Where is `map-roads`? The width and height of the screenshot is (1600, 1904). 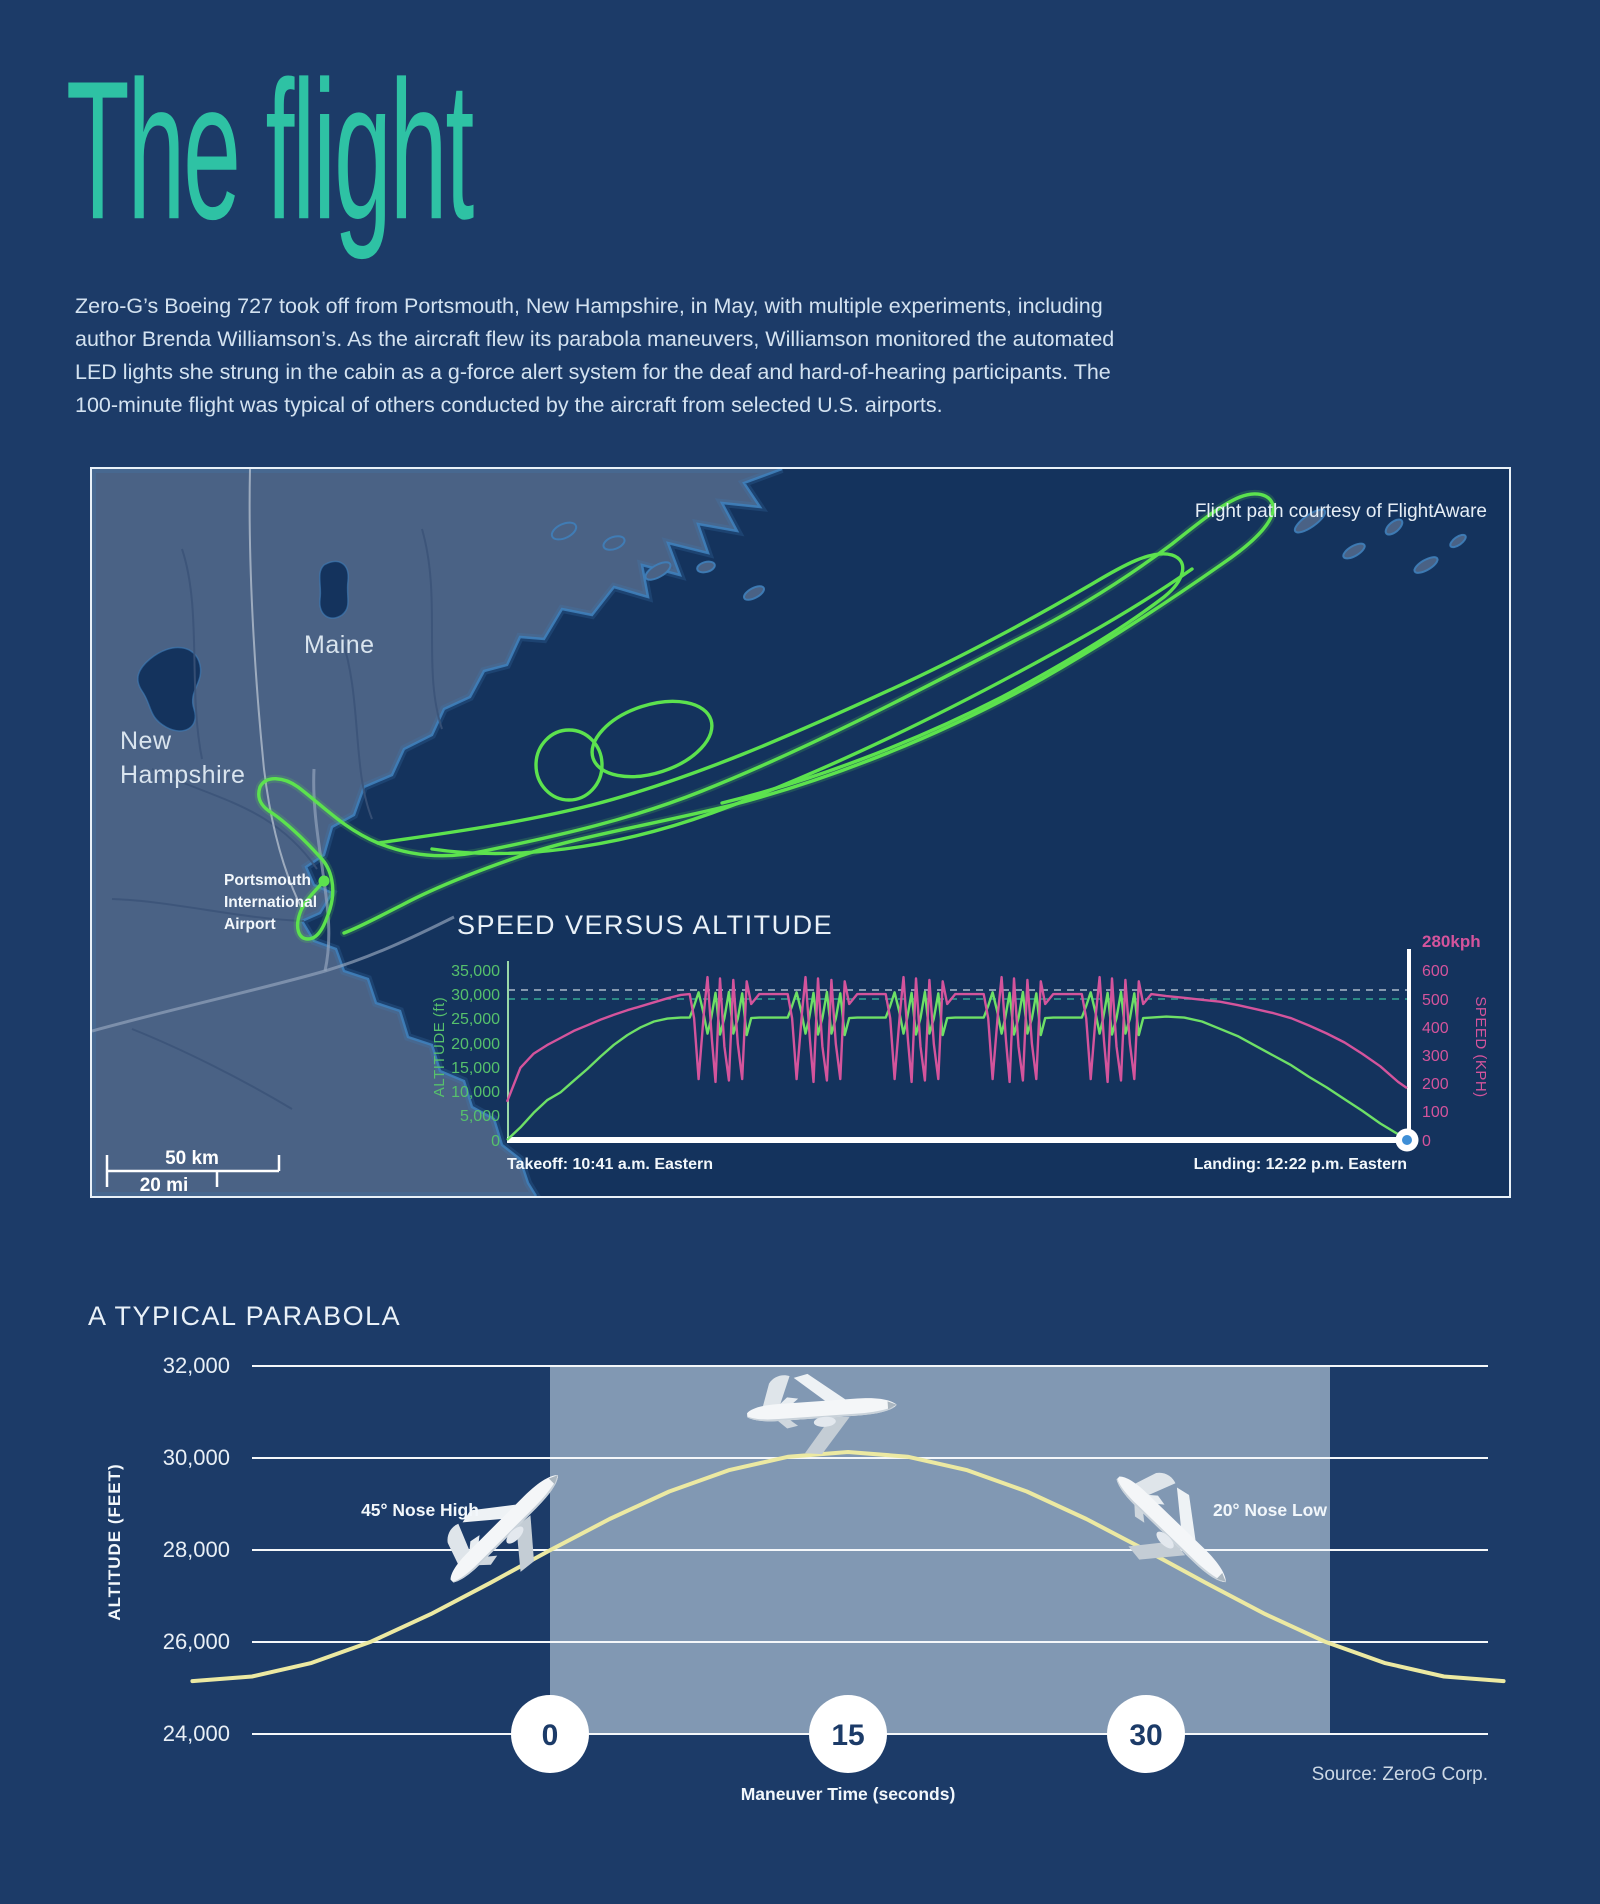 map-roads is located at coordinates (277, 819).